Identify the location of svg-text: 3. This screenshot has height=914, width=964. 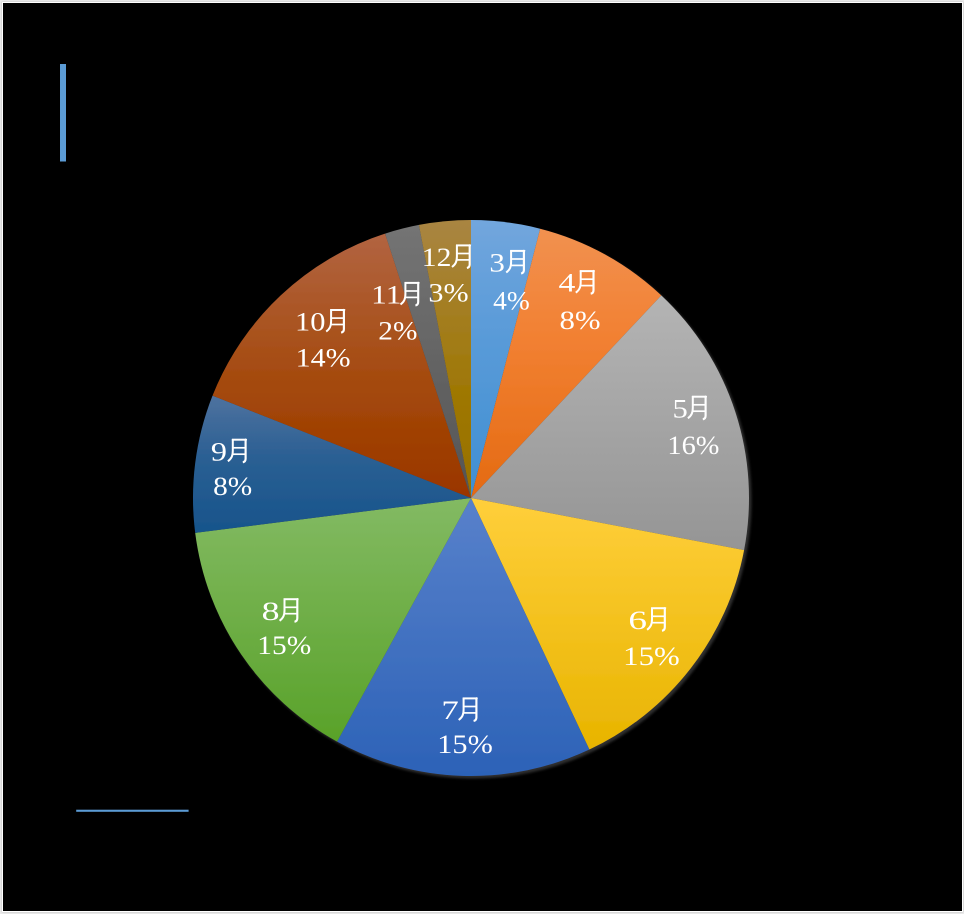
(497, 263).